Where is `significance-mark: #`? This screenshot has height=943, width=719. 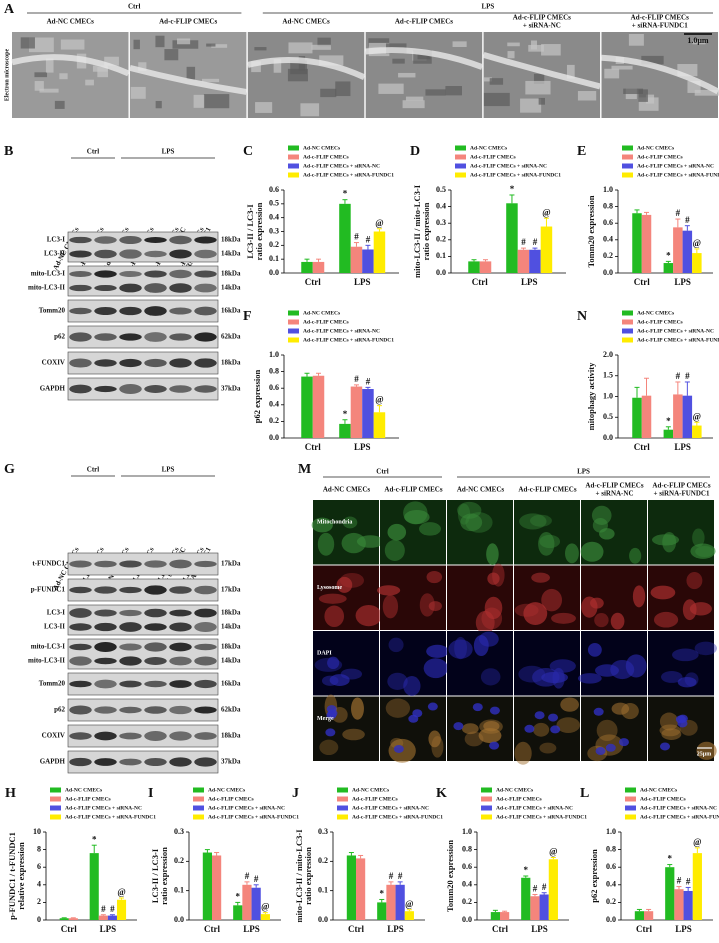 significance-mark: # is located at coordinates (687, 376).